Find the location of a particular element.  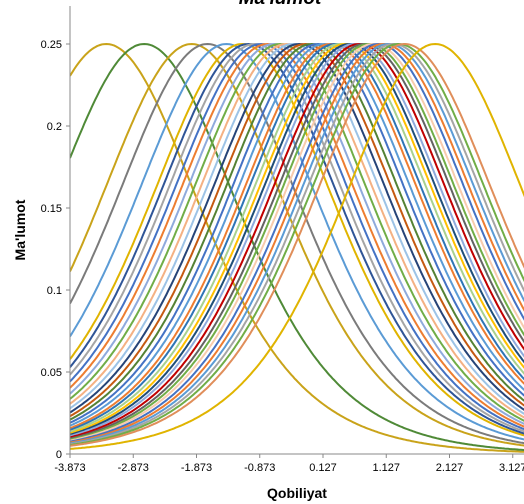

y-tick-label: 0.15 is located at coordinates (51, 209).